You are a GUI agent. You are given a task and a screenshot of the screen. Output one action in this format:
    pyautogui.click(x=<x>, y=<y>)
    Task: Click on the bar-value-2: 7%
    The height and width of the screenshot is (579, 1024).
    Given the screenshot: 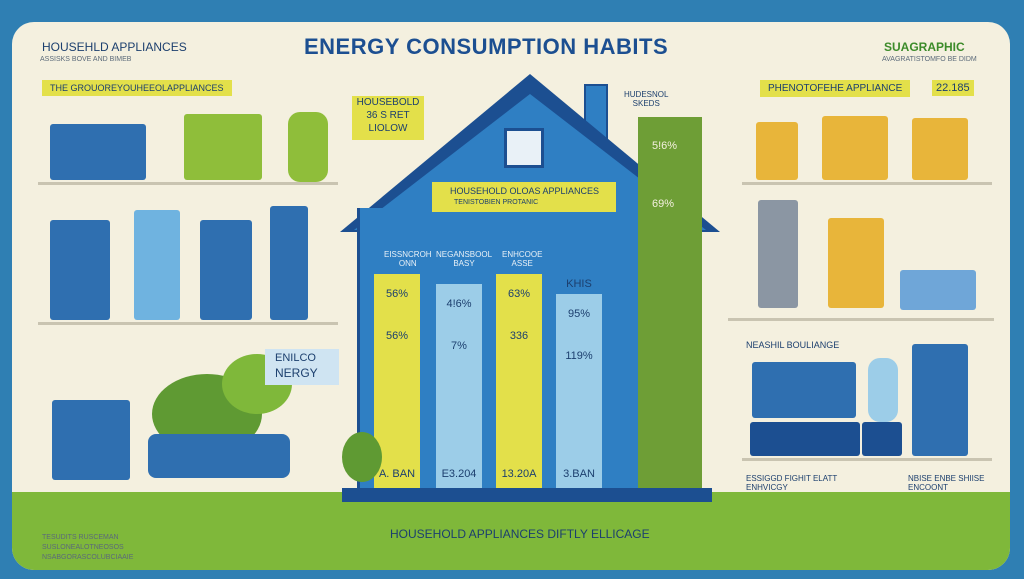 What is the action you would take?
    pyautogui.click(x=459, y=346)
    